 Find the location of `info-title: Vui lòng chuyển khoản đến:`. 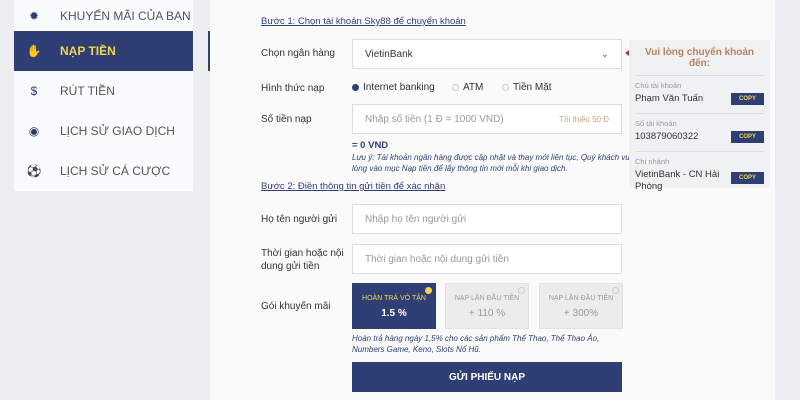

info-title: Vui lòng chuyển khoản đến: is located at coordinates (699, 58).